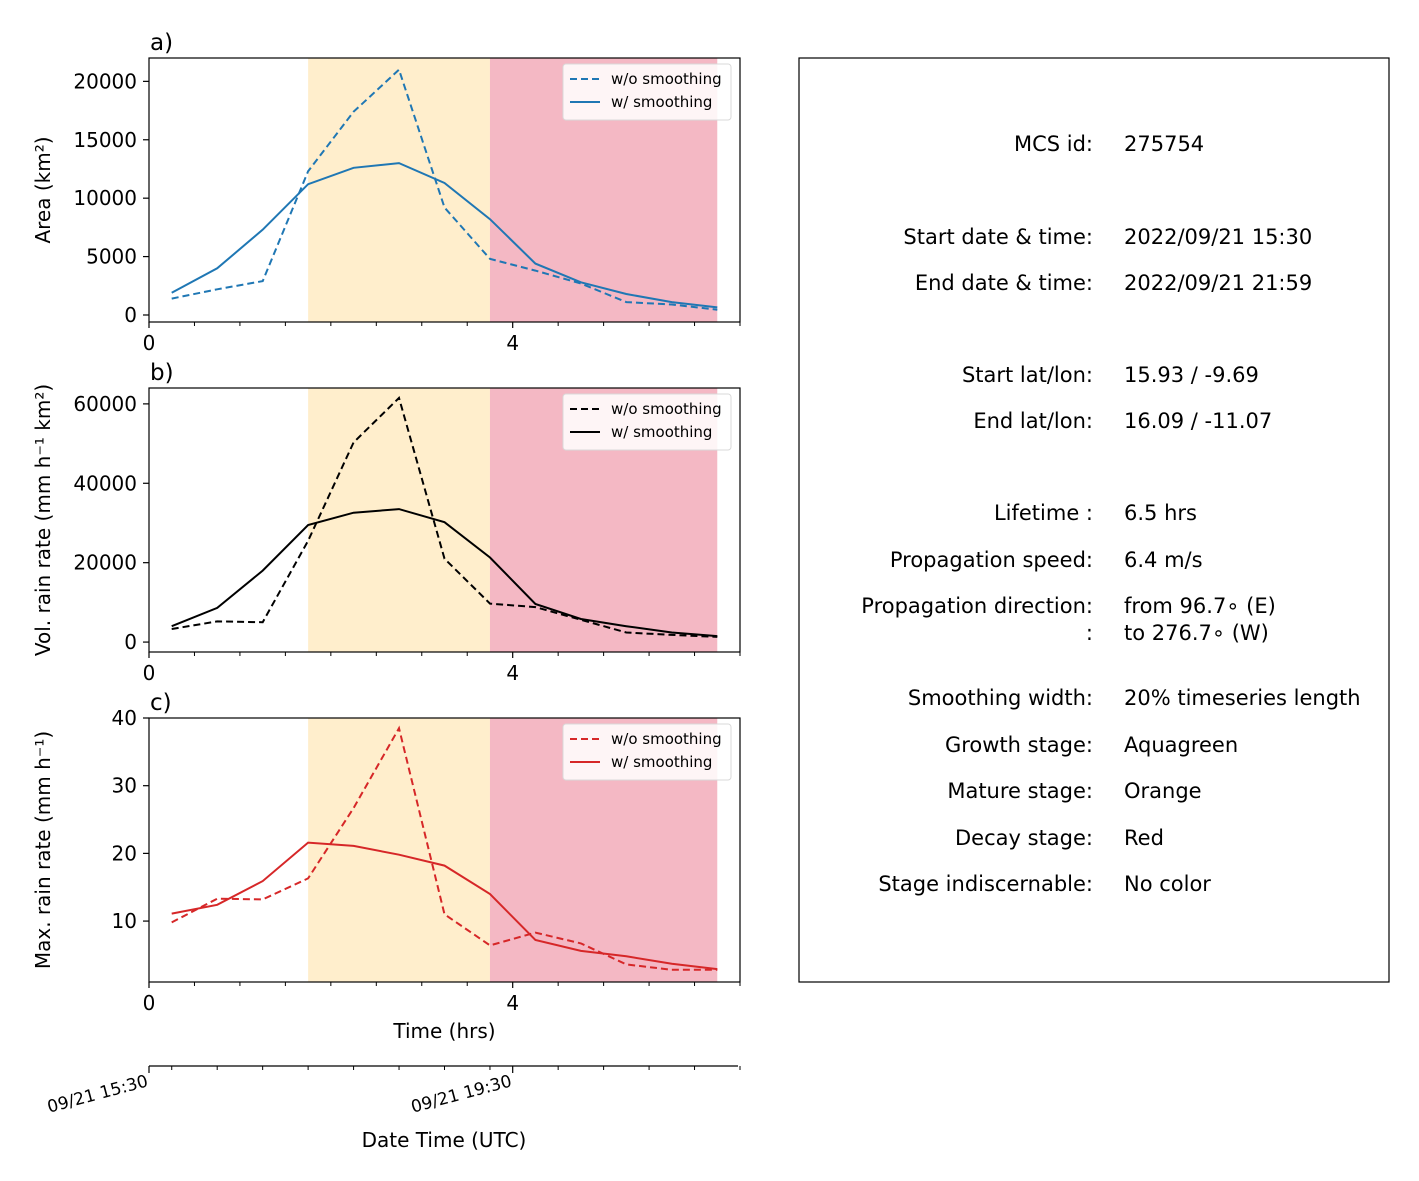 The height and width of the screenshot is (1181, 1419). What do you see at coordinates (161, 43) in the screenshot?
I see `panel-label: a)` at bounding box center [161, 43].